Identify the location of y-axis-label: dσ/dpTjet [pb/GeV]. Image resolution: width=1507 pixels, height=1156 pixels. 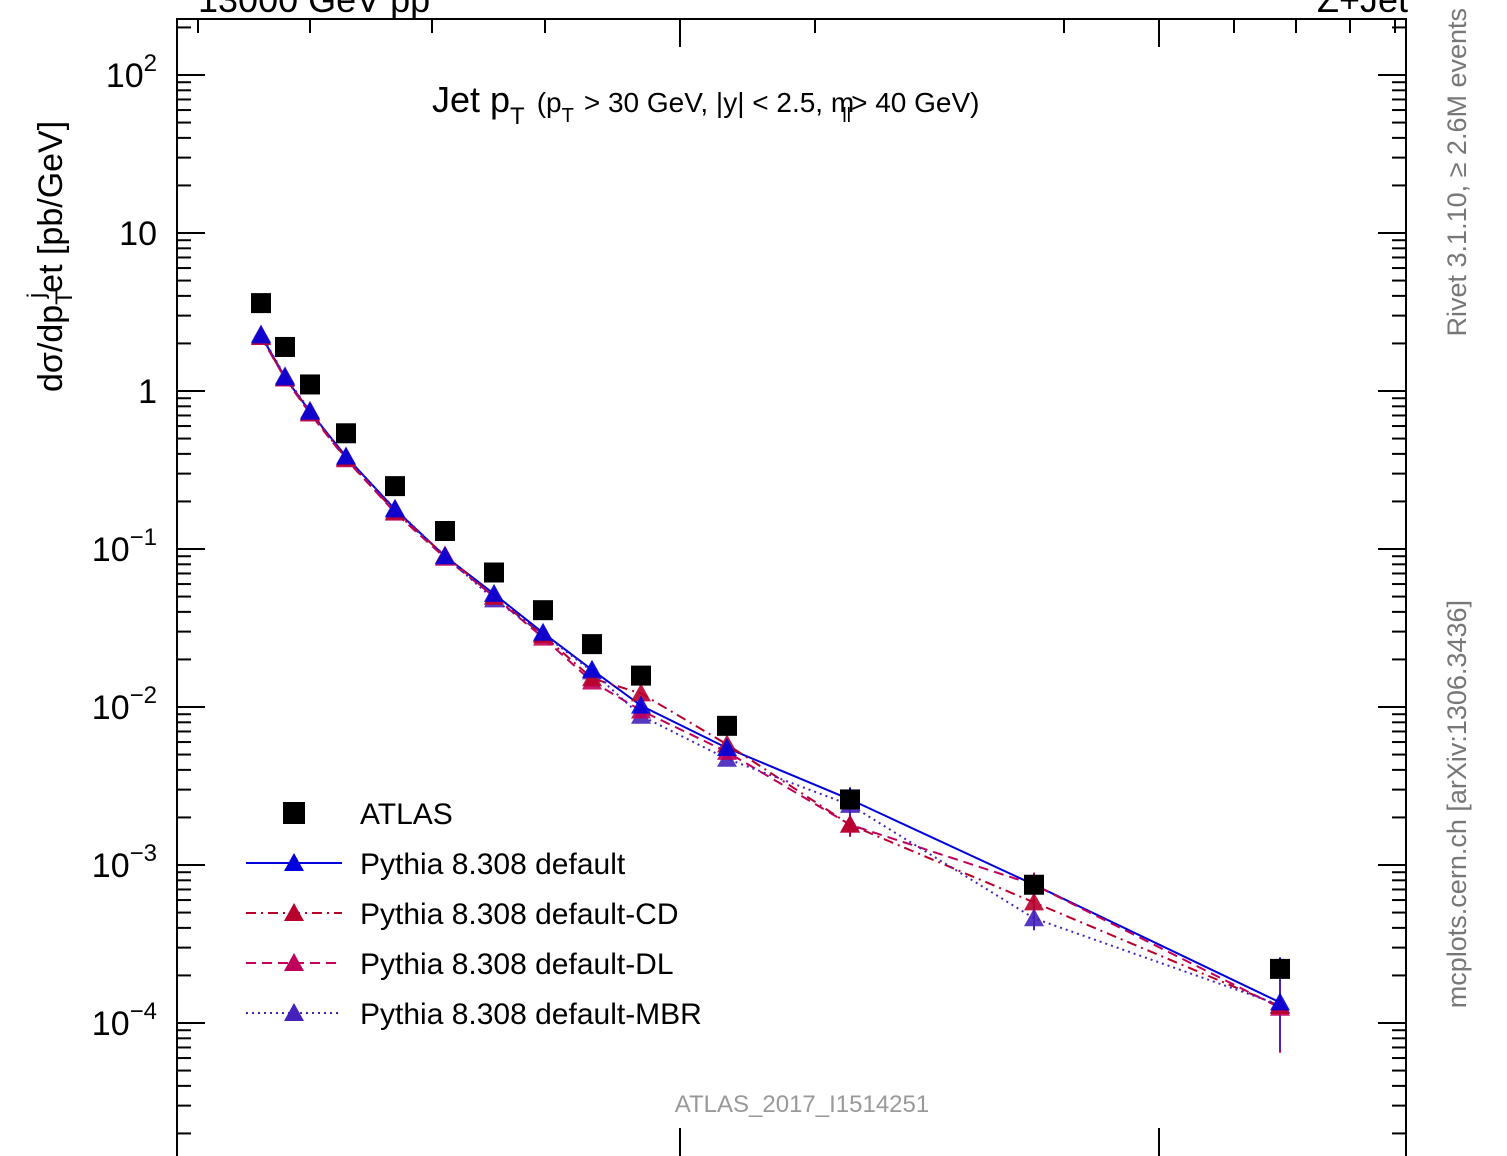
(50, 256).